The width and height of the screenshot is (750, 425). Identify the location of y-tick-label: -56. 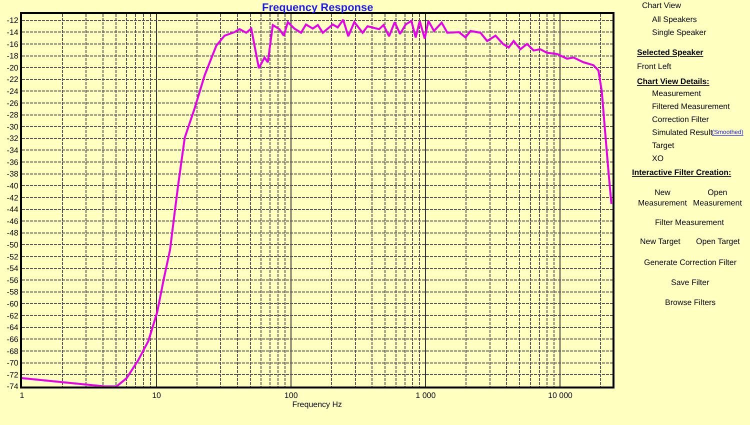
(12, 280).